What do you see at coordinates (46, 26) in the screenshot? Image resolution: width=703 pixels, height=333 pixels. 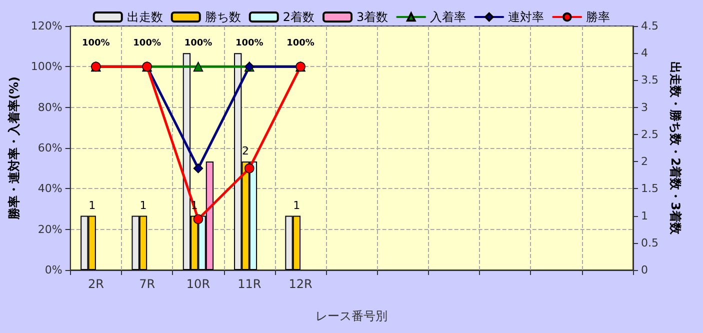 I see `y-tick-label: 120%` at bounding box center [46, 26].